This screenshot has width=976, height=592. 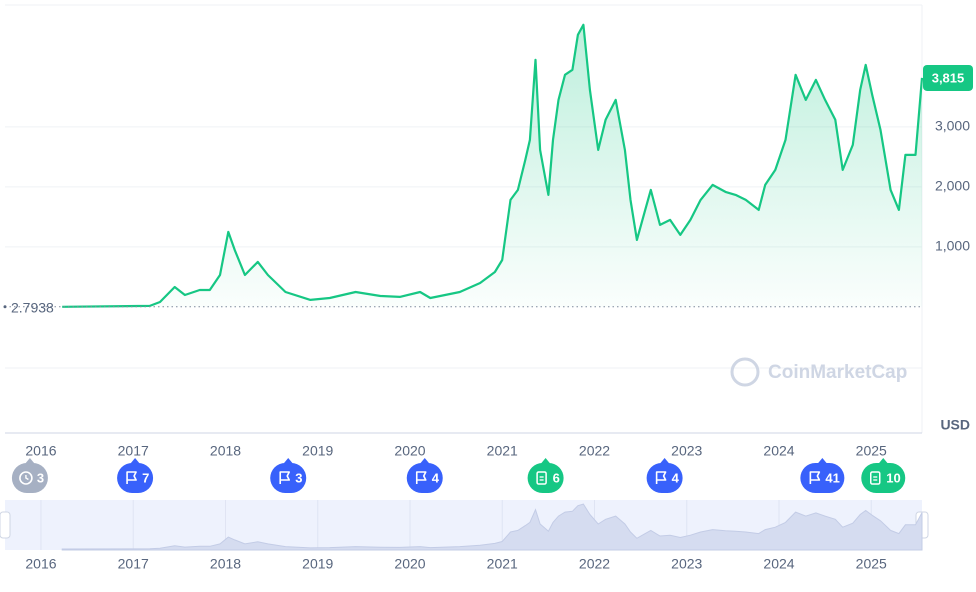 I want to click on y-tick-label: 2,000, so click(x=952, y=186).